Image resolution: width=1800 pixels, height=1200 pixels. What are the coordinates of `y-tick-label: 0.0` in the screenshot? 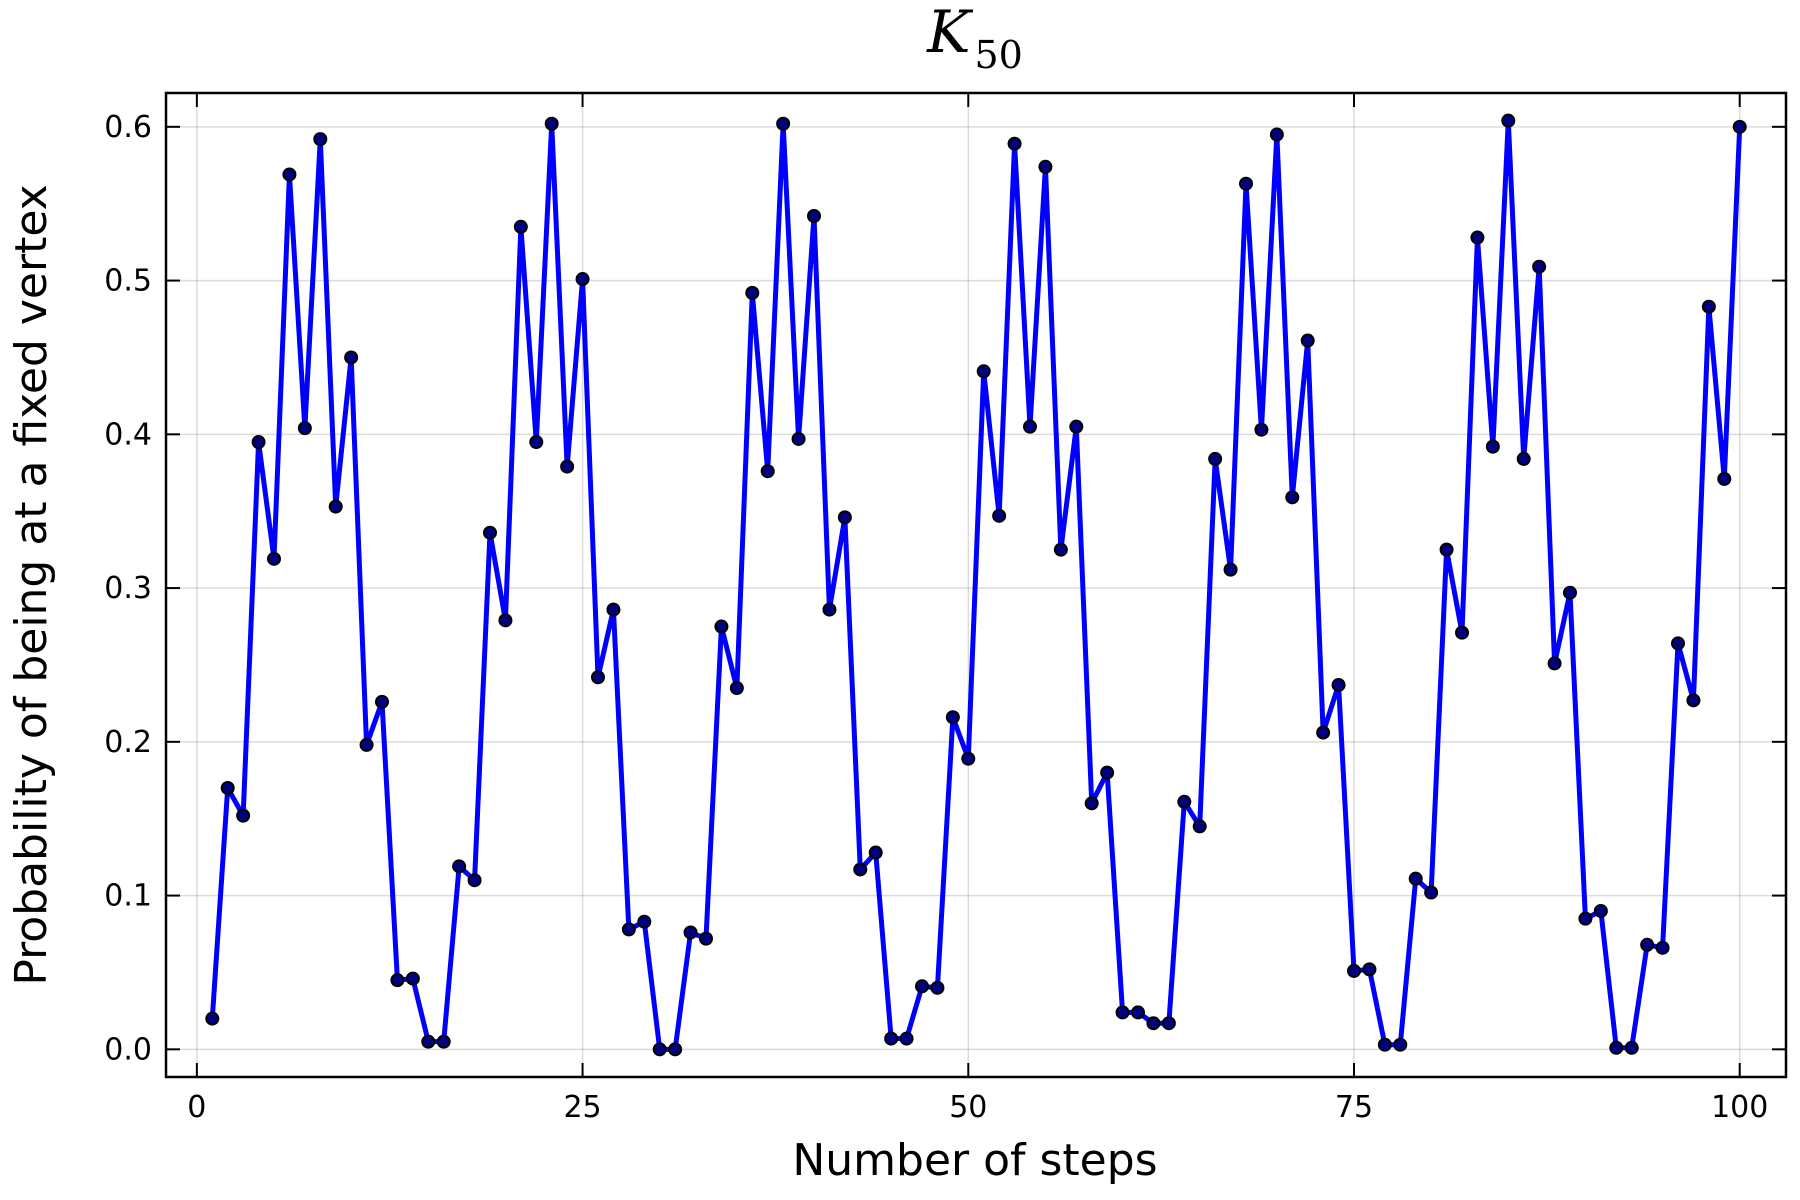 It's located at (128, 1049).